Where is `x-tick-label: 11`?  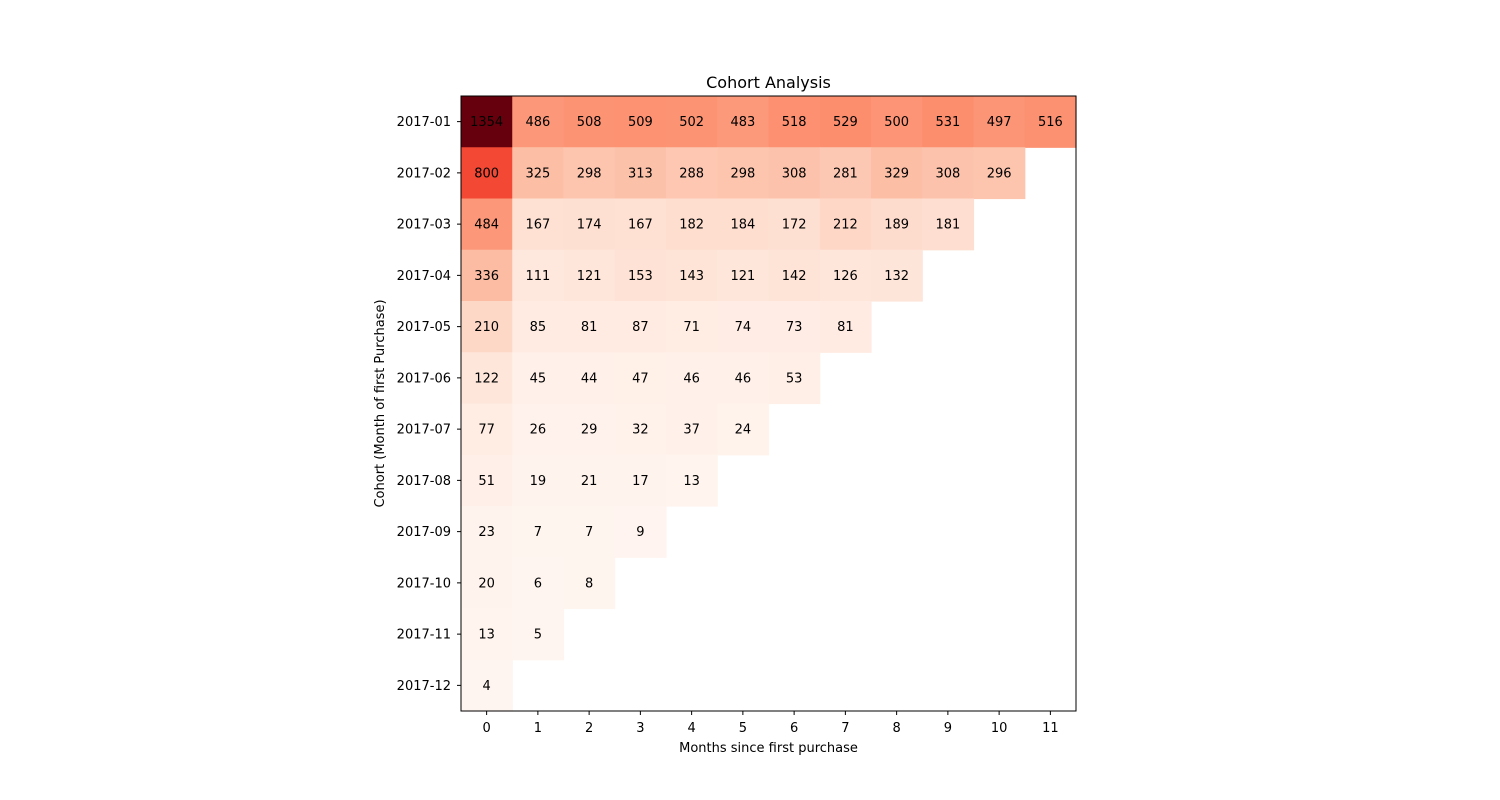
x-tick-label: 11 is located at coordinates (1050, 728).